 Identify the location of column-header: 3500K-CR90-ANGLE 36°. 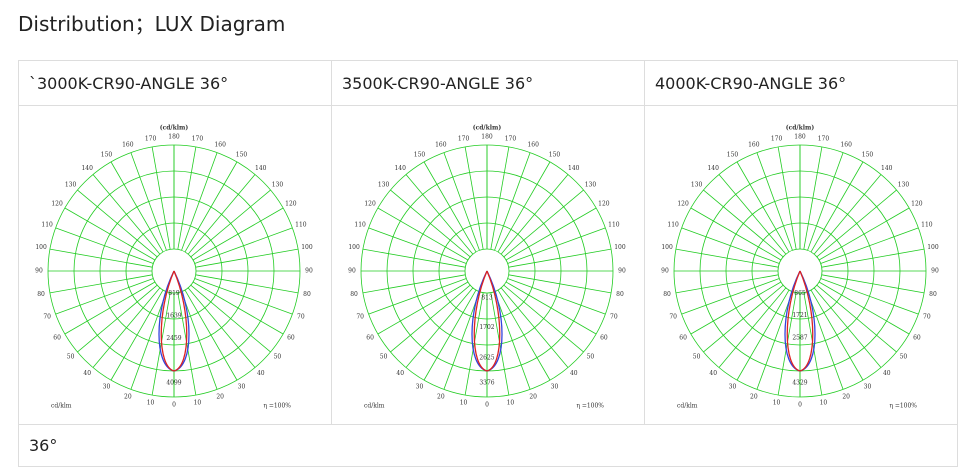
(488, 83).